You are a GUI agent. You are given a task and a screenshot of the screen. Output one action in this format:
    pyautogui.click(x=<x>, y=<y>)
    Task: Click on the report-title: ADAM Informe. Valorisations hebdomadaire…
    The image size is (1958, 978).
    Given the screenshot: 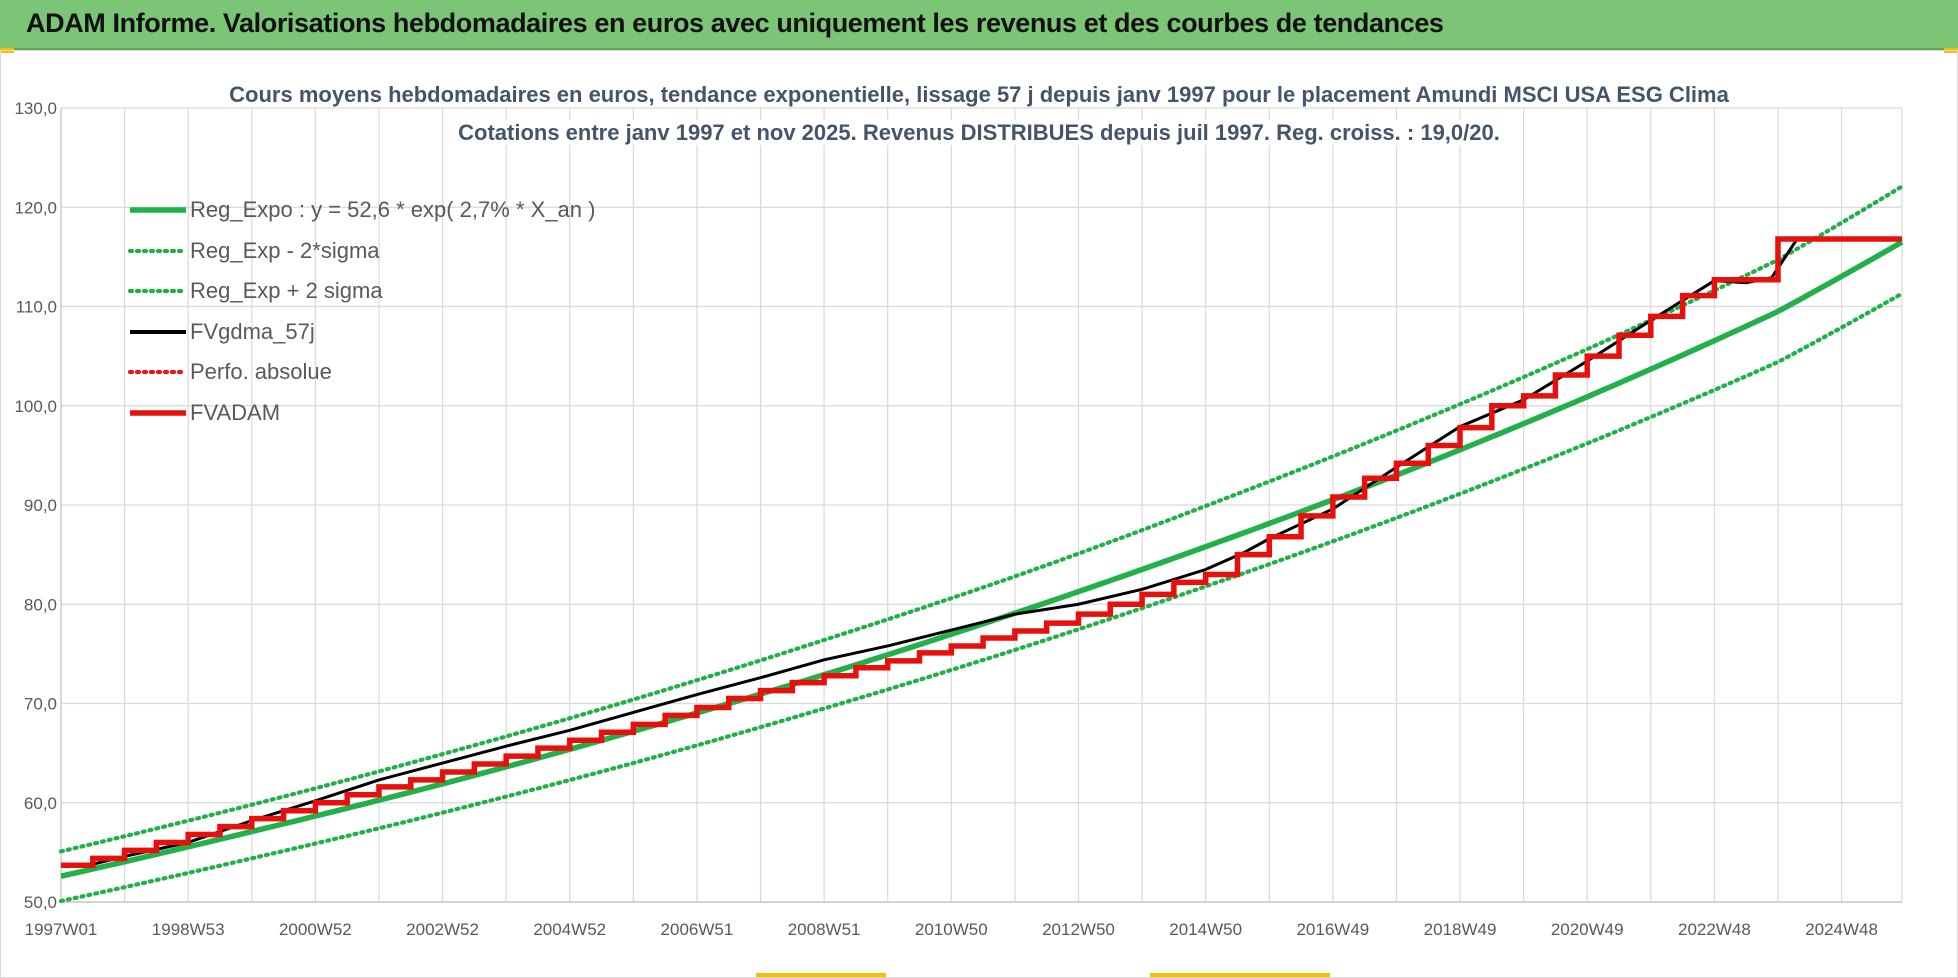 What is the action you would take?
    pyautogui.click(x=735, y=23)
    